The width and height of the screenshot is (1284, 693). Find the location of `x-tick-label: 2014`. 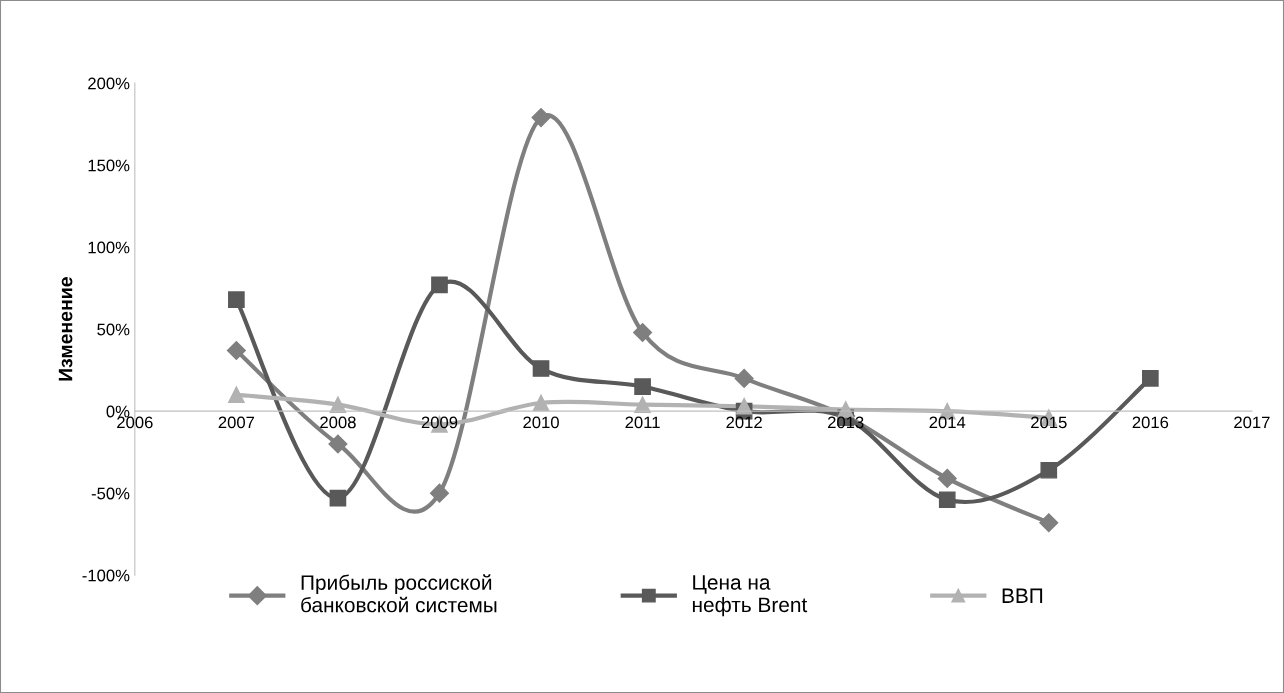

x-tick-label: 2014 is located at coordinates (947, 422).